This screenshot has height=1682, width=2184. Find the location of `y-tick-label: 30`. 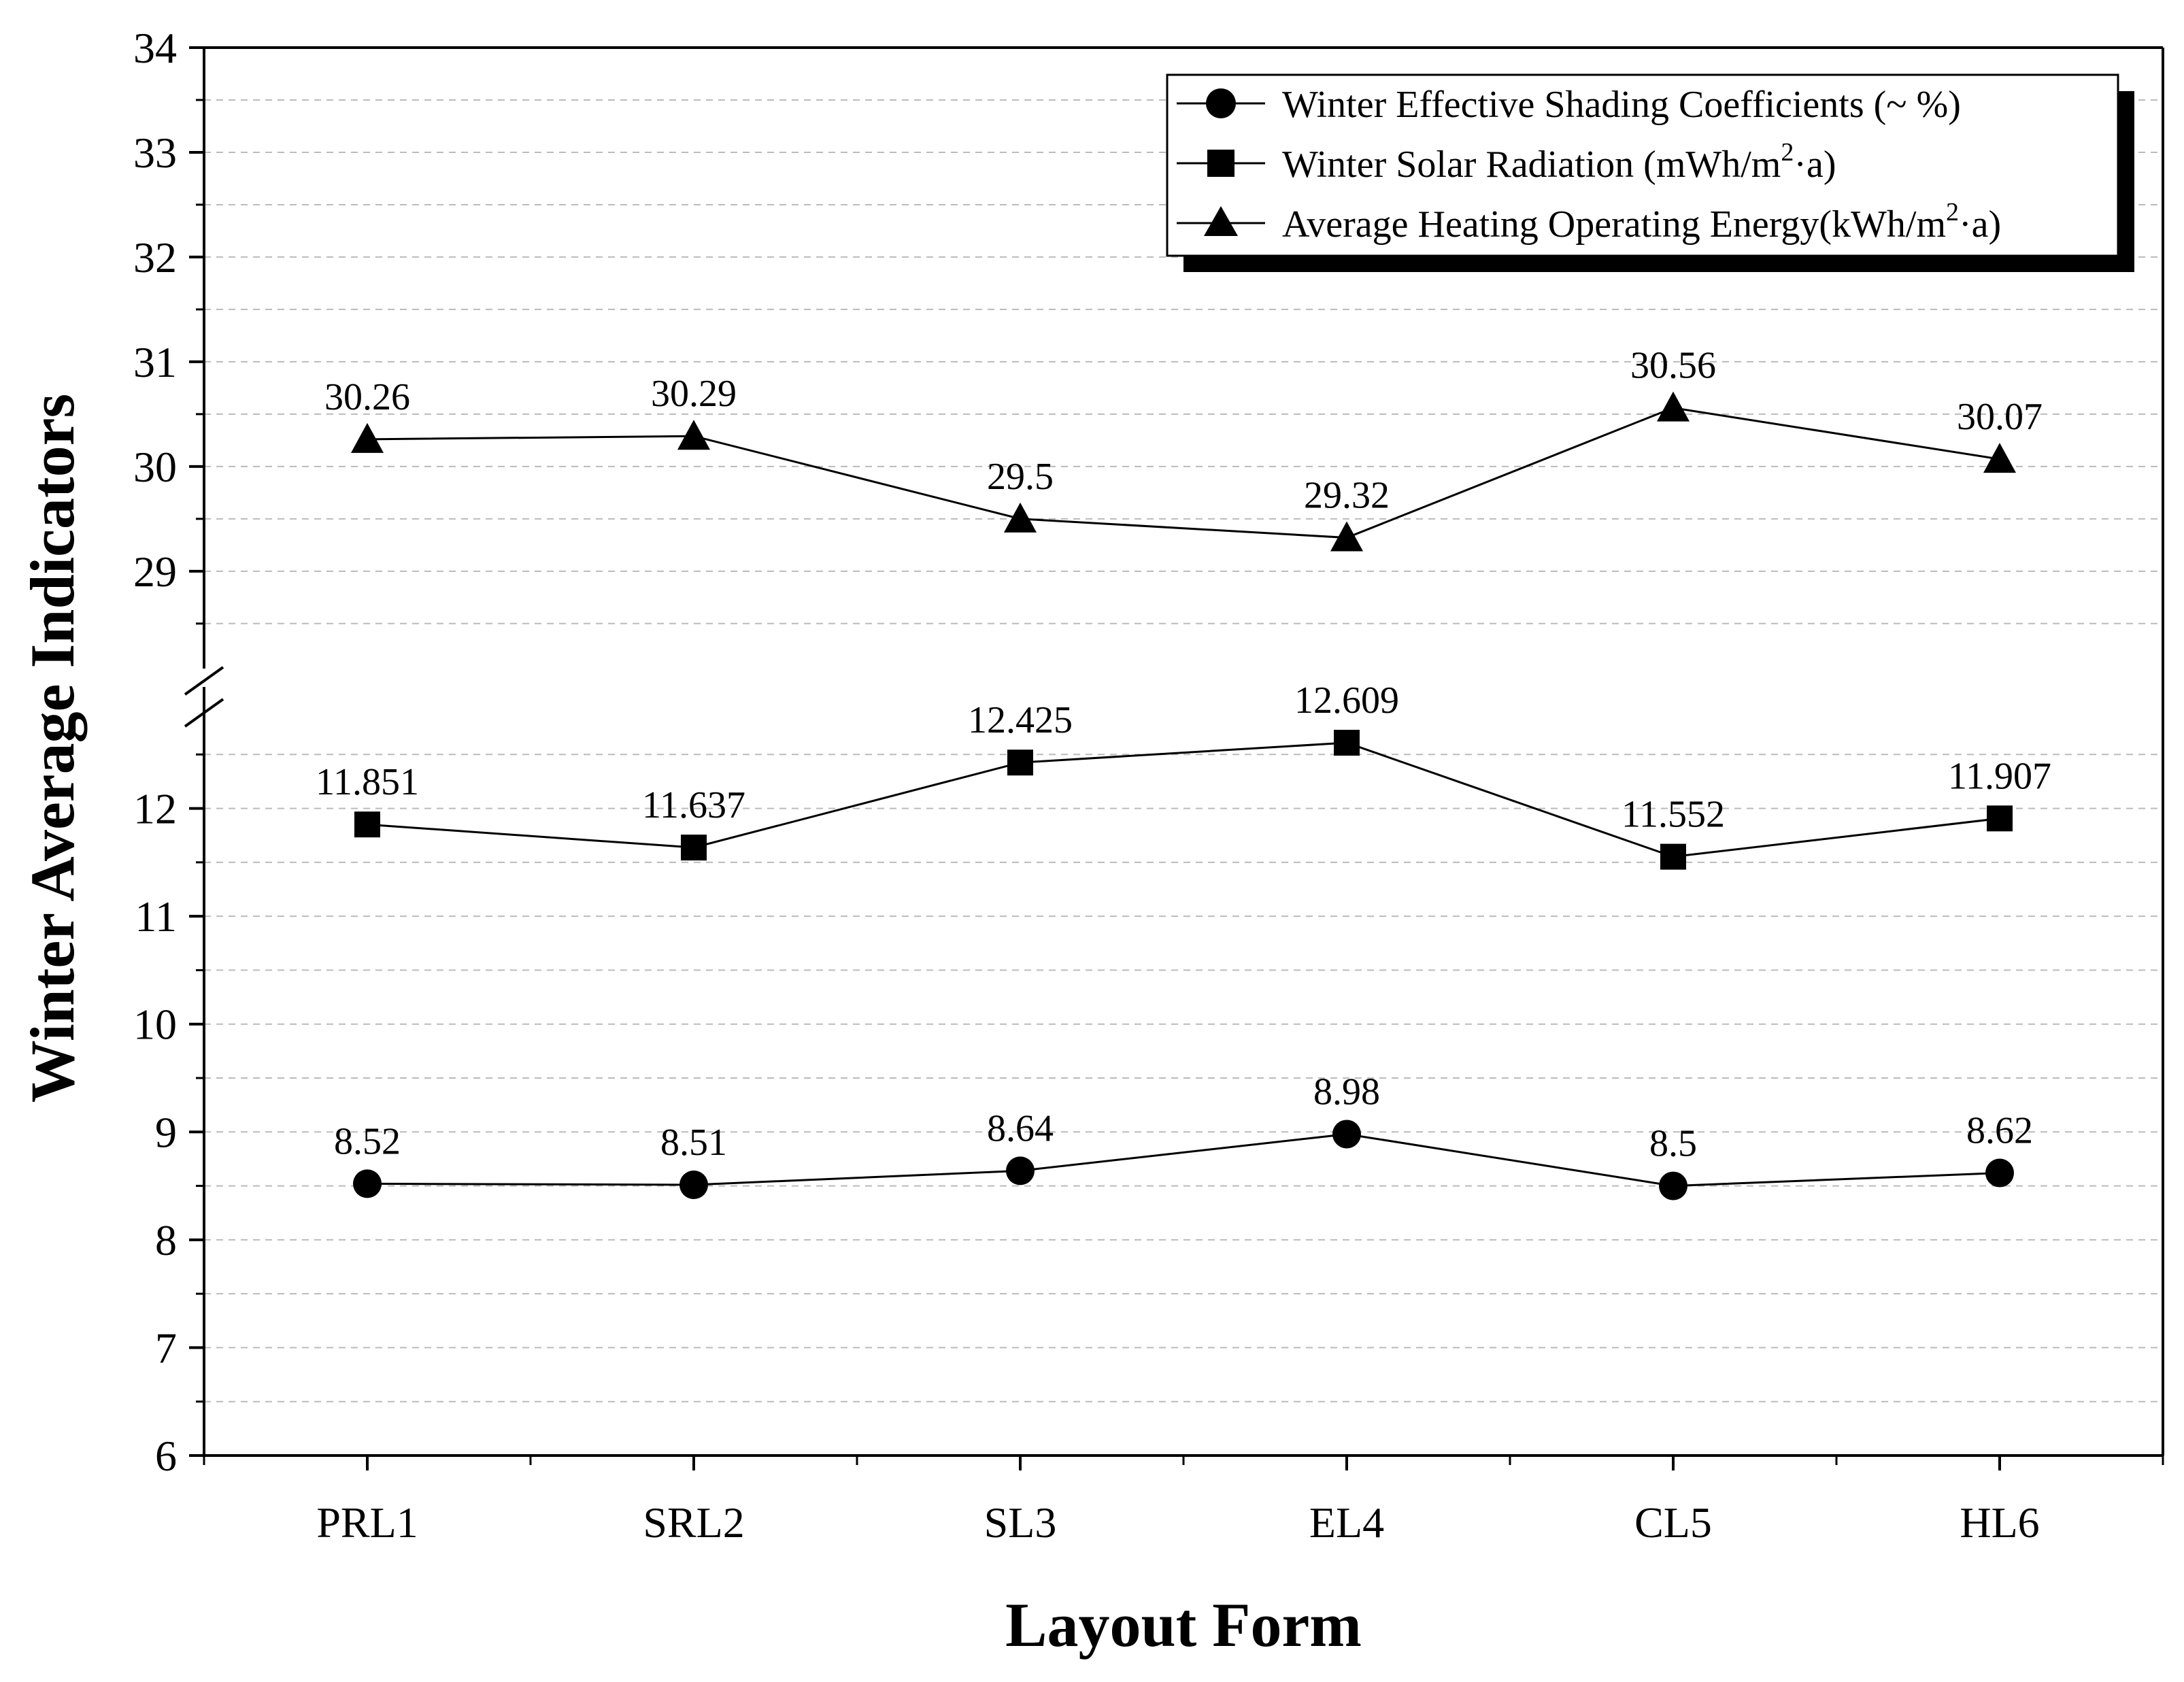

y-tick-label: 30 is located at coordinates (155, 467).